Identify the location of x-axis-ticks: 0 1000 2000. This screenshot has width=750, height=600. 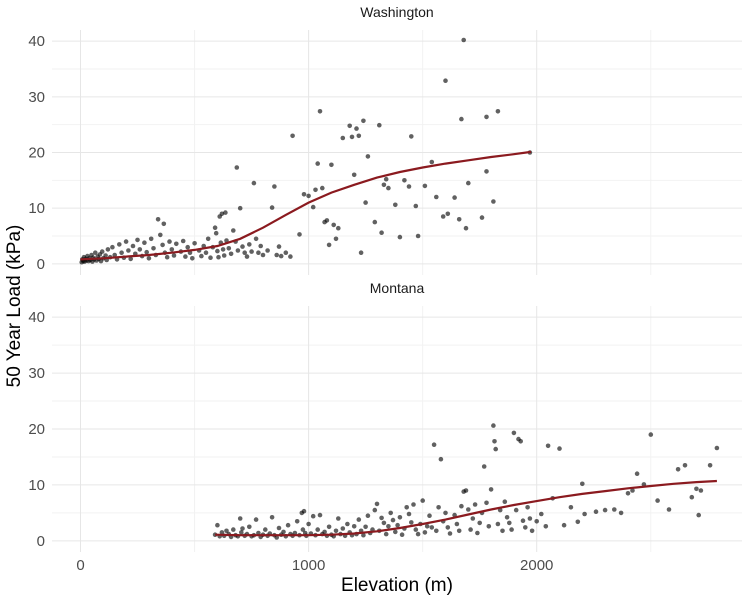
(314, 565).